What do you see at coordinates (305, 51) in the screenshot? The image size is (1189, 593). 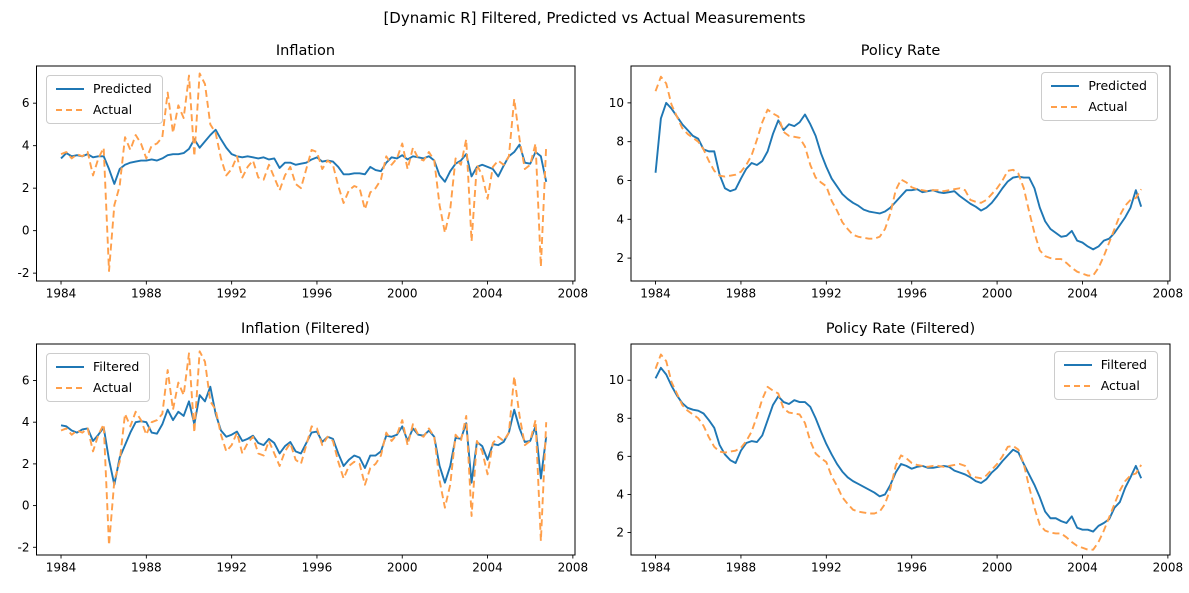 I see `subplot-title-inflation: Inflation` at bounding box center [305, 51].